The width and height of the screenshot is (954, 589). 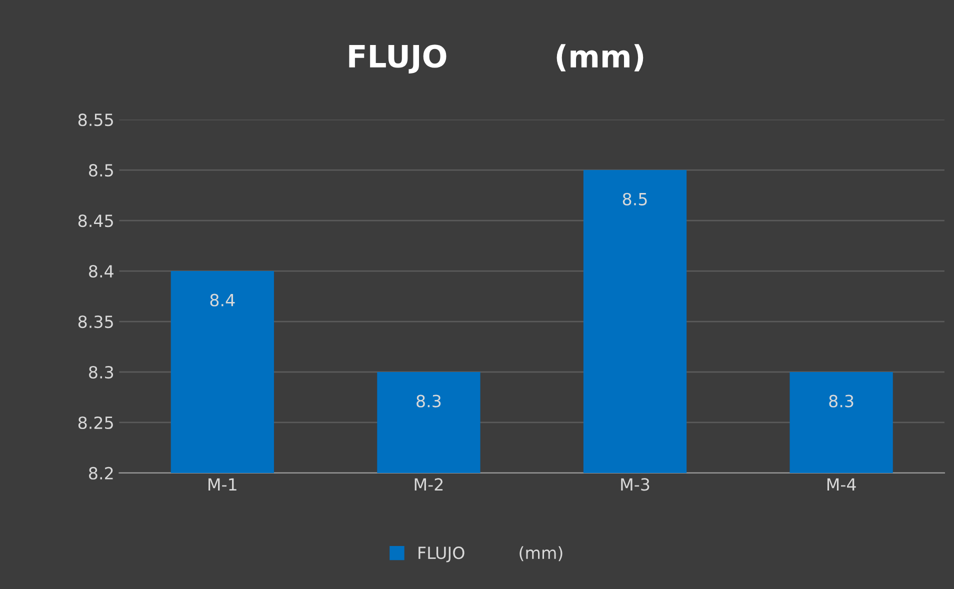 What do you see at coordinates (222, 300) in the screenshot?
I see `data-label: 8.4` at bounding box center [222, 300].